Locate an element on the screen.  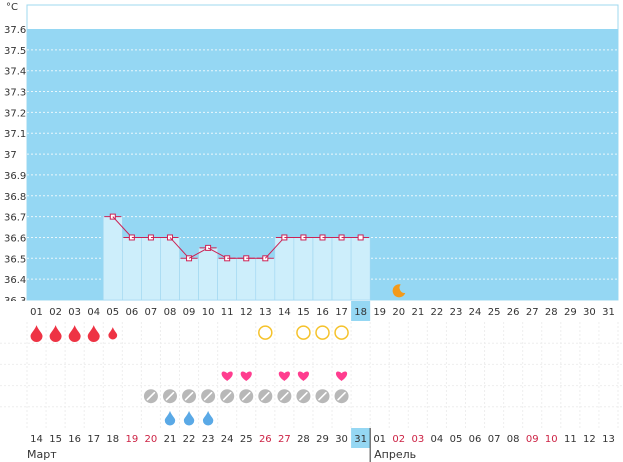
y-tick-label: 36.7 is located at coordinates (15, 218).